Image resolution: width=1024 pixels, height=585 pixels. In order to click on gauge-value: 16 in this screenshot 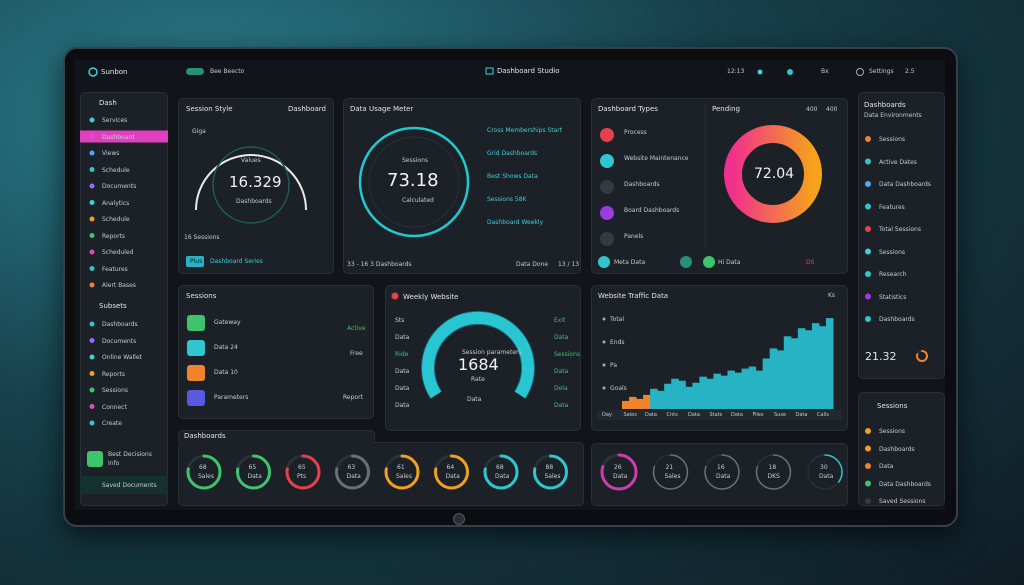, I will do `click(721, 467)`.